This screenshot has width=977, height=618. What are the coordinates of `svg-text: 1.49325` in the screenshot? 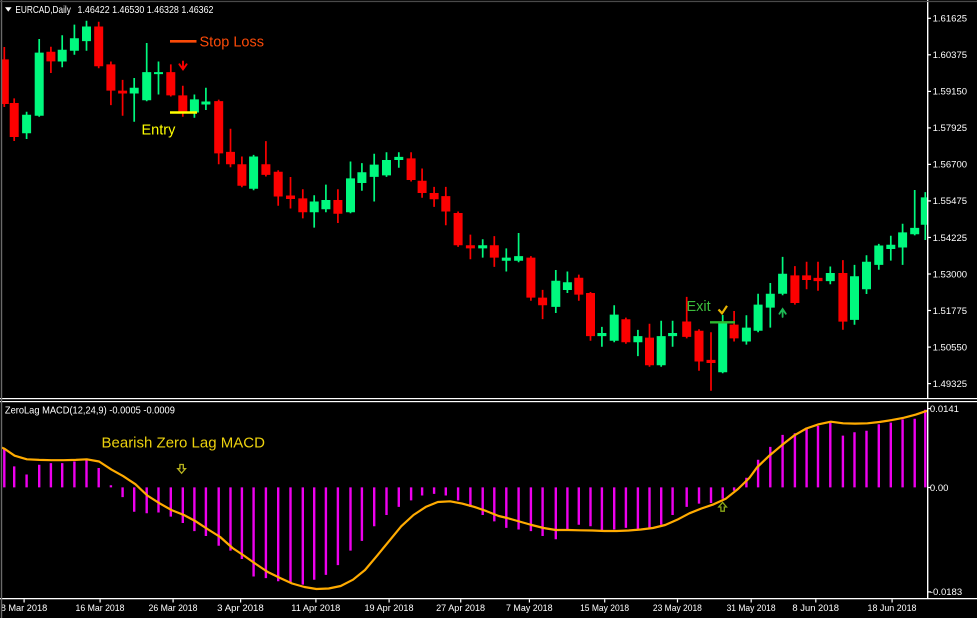 It's located at (950, 384).